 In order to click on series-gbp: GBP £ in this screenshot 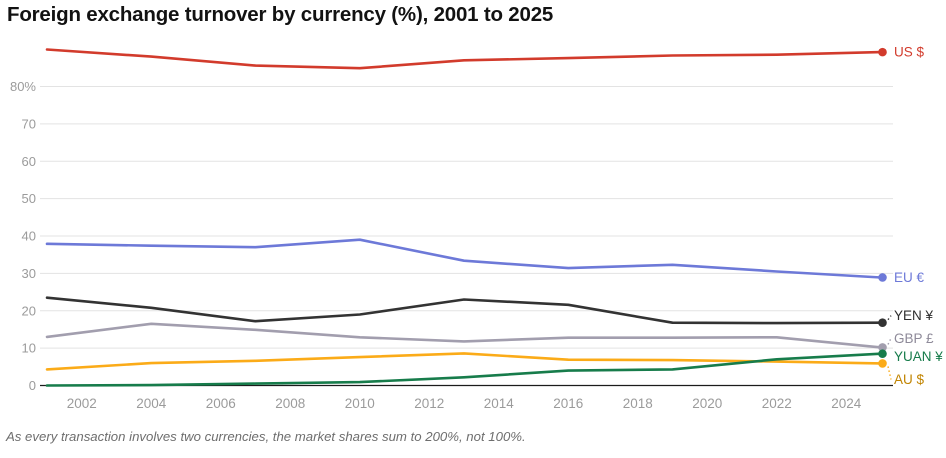, I will do `click(489, 337)`.